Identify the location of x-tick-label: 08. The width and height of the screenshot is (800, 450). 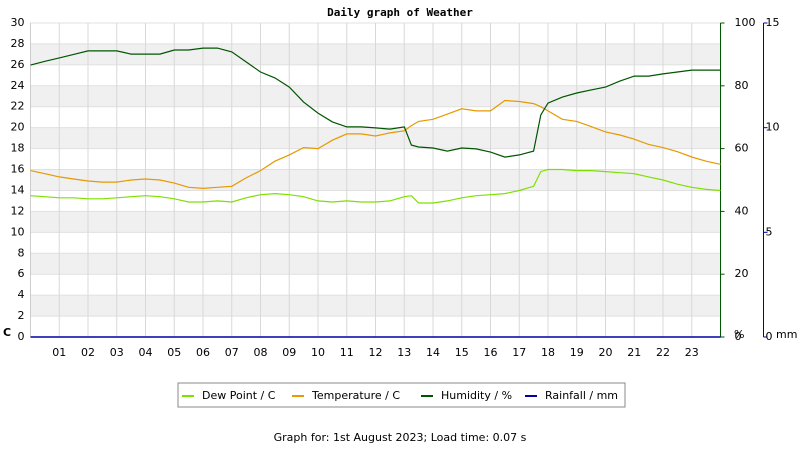
(261, 352).